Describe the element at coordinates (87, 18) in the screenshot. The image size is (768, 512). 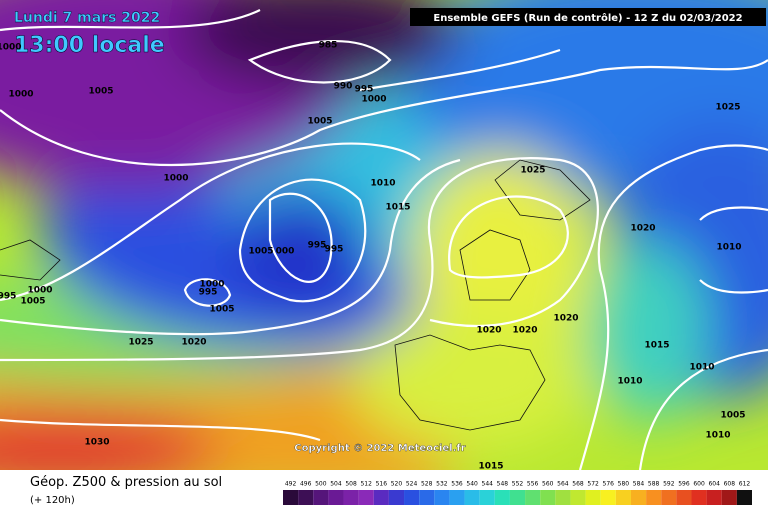
I see `date: Lundi 7 mars 2022` at that location.